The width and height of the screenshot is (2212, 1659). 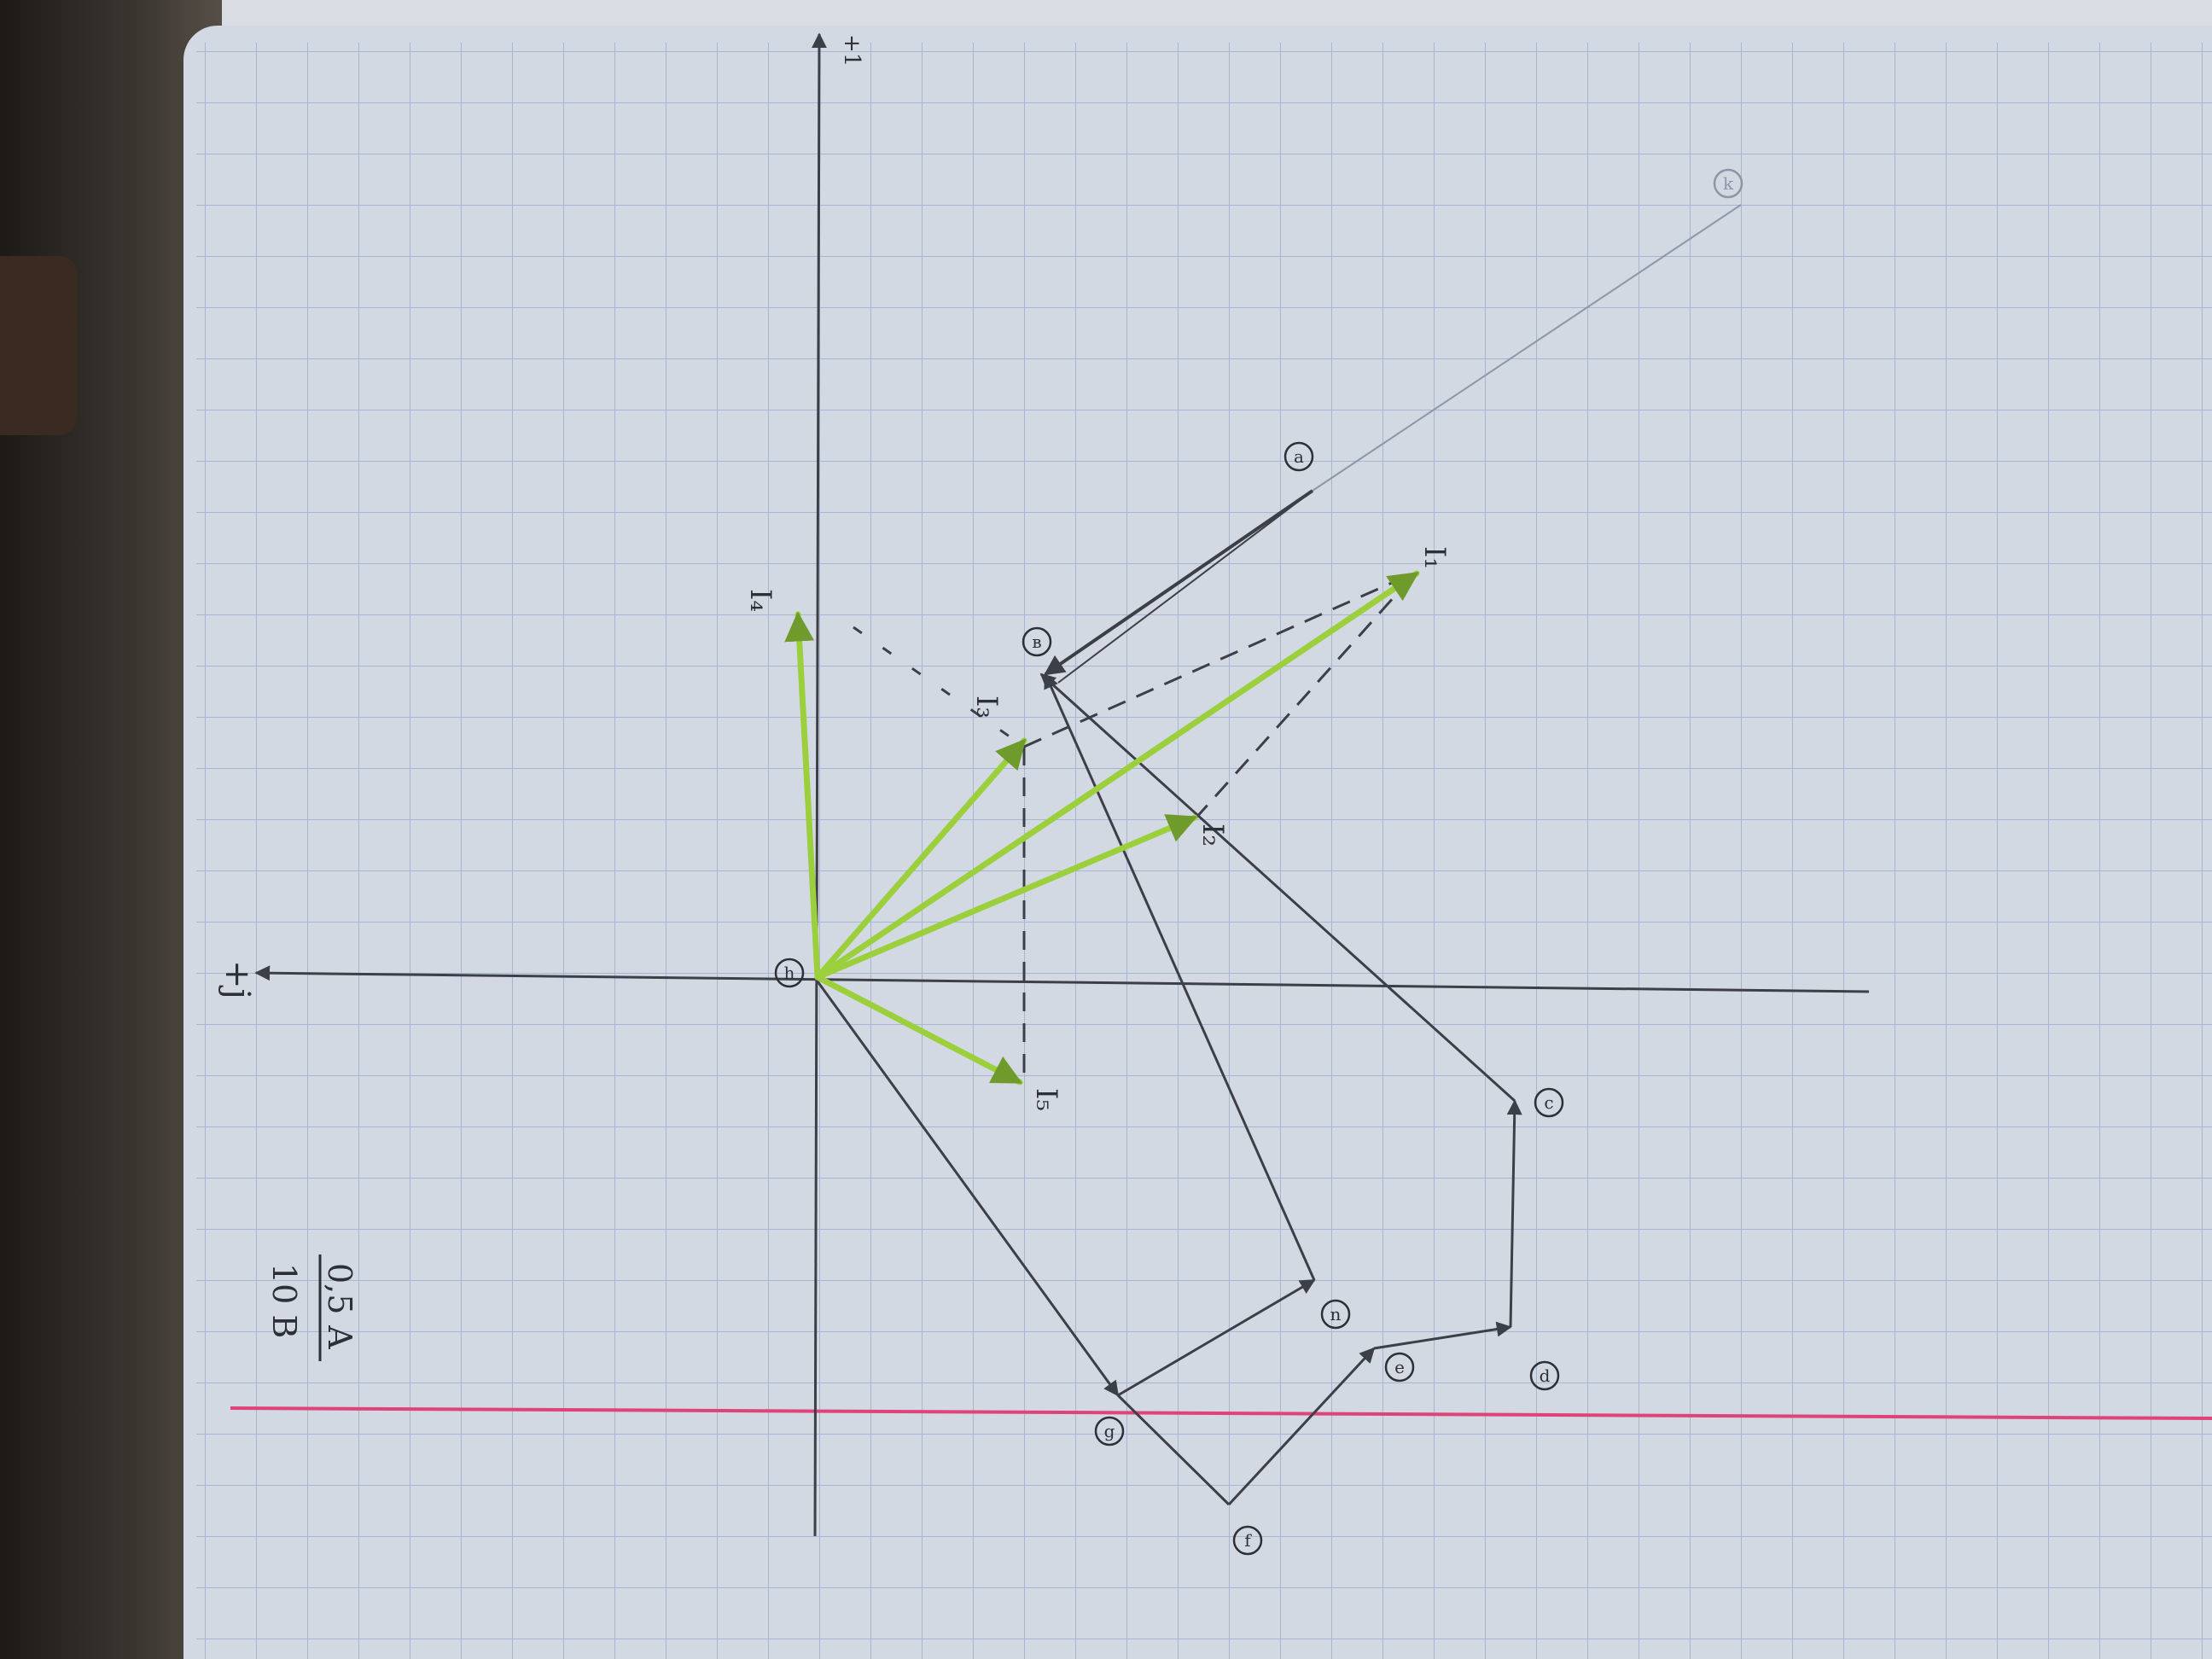 What do you see at coordinates (802, 796) in the screenshot?
I see `vector-i4` at bounding box center [802, 796].